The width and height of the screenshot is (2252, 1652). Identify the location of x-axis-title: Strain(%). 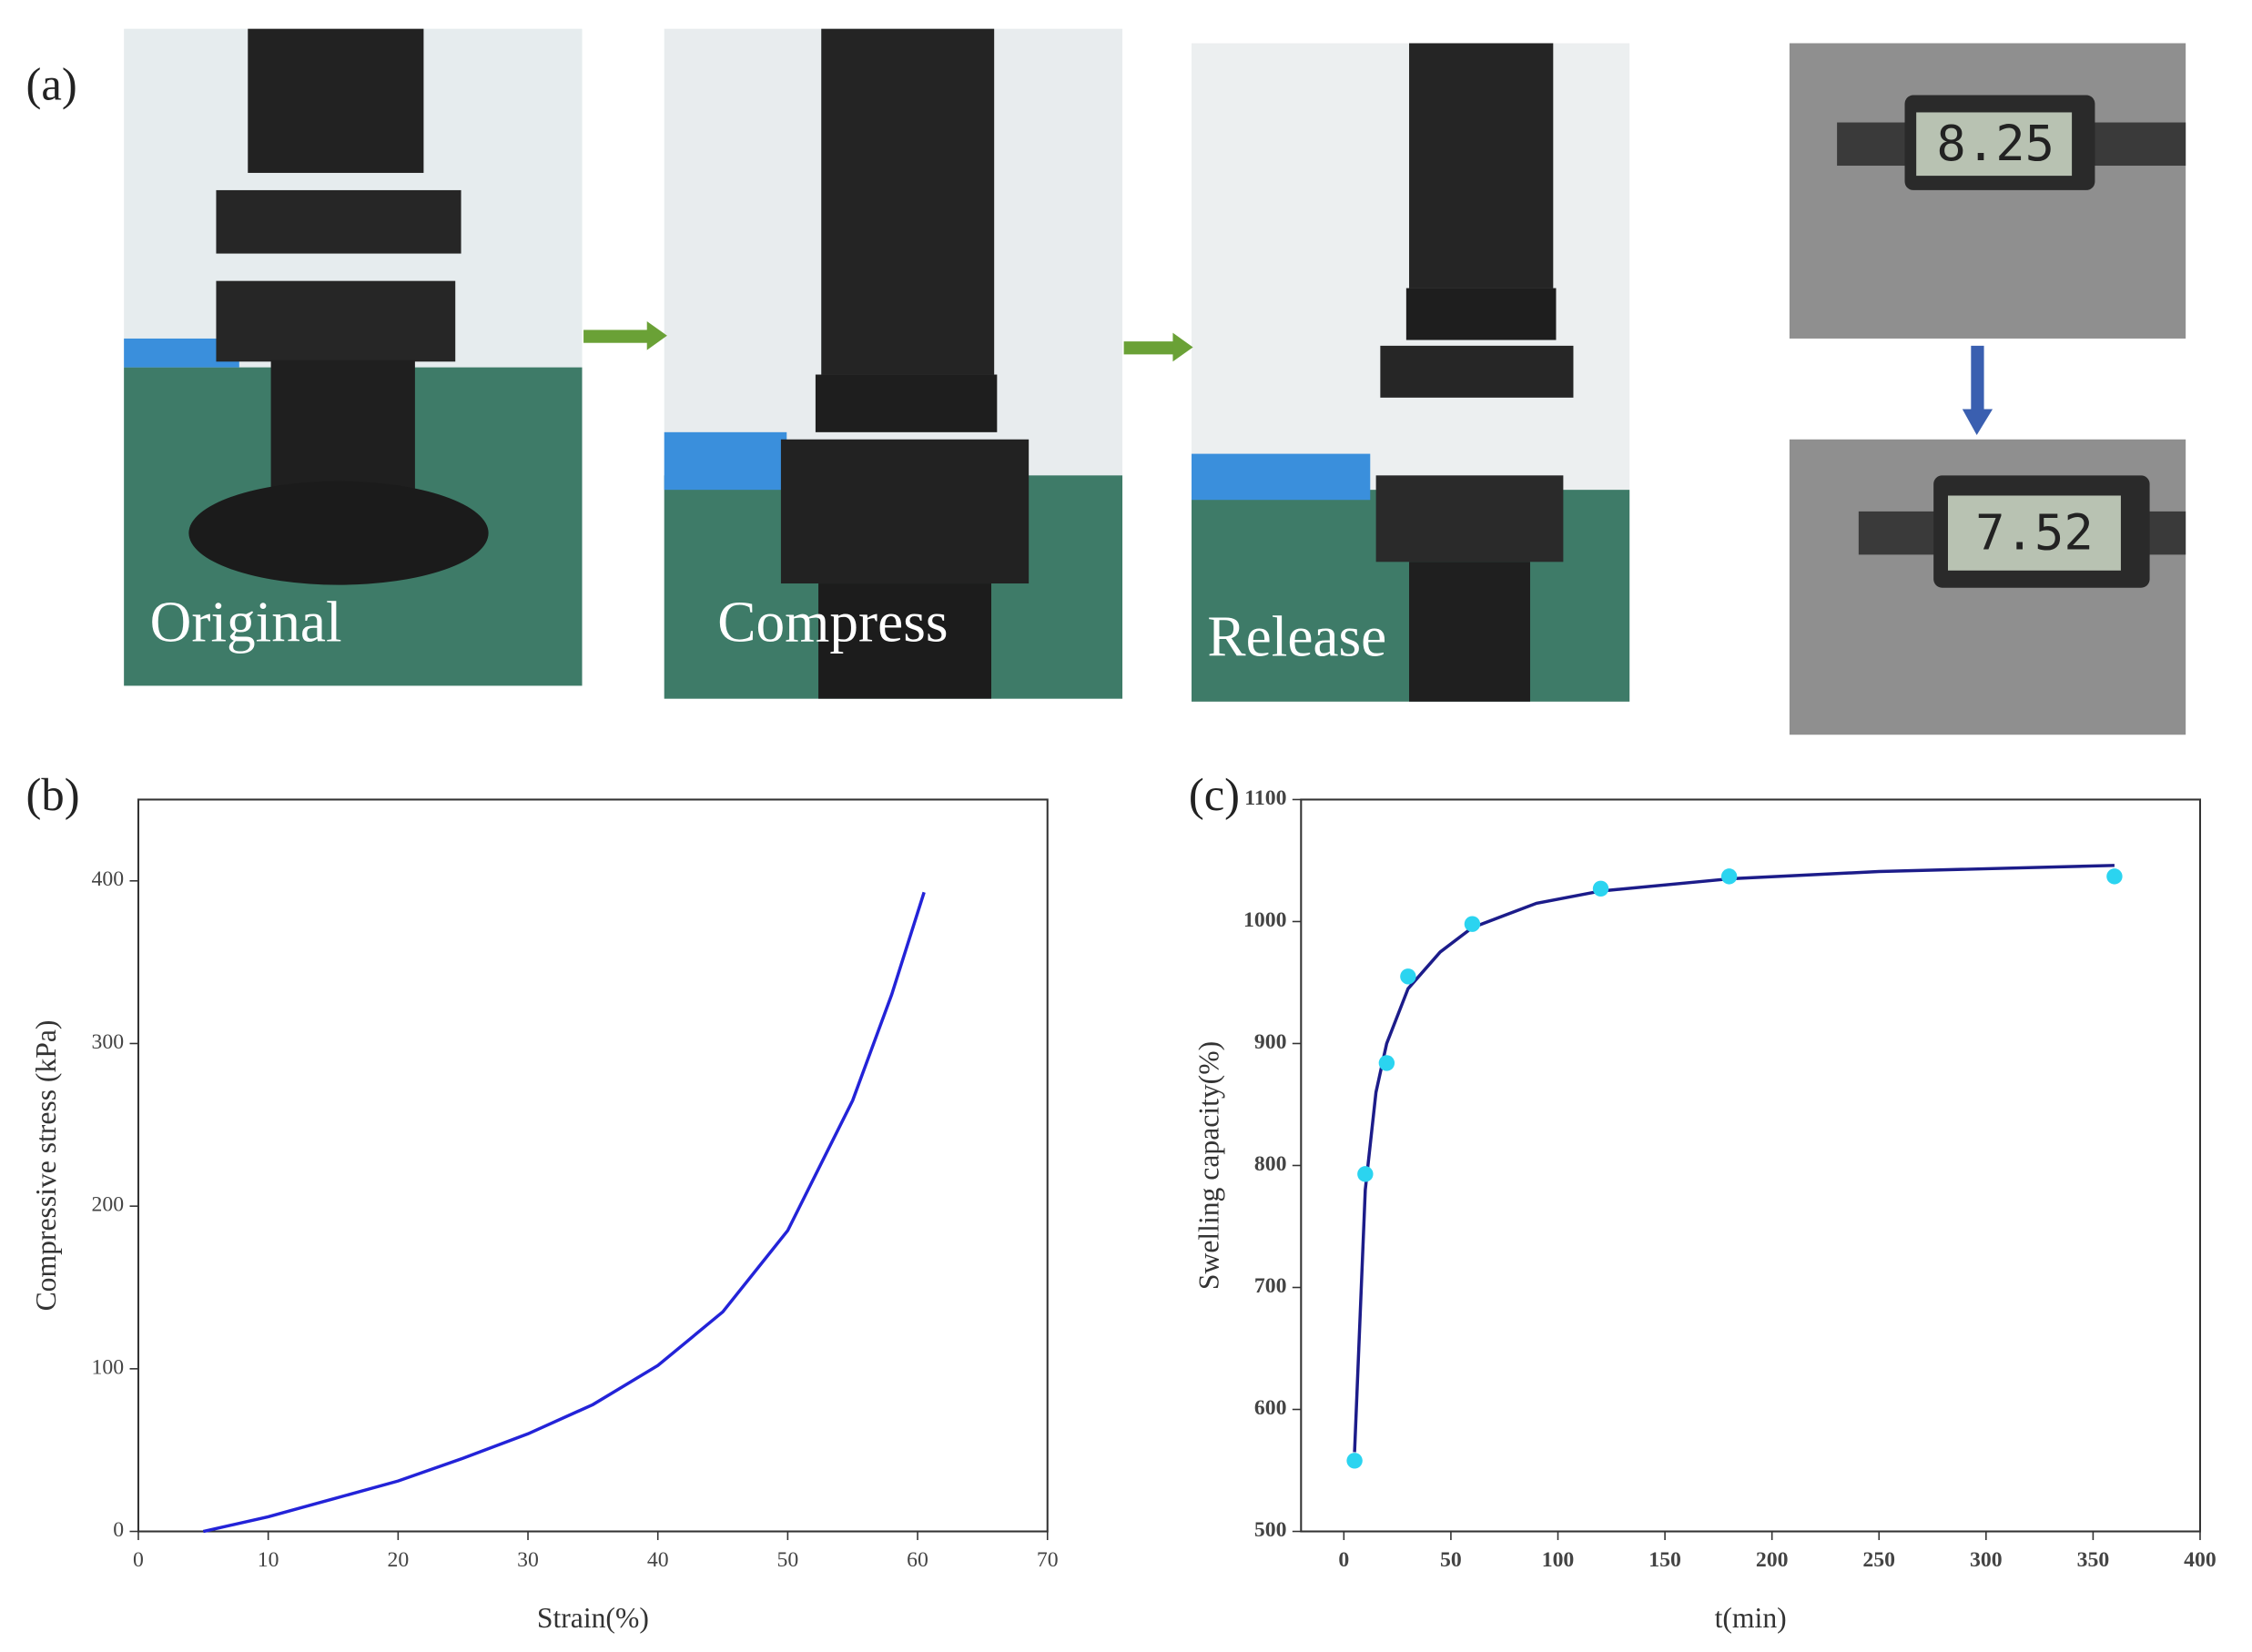
(593, 1618).